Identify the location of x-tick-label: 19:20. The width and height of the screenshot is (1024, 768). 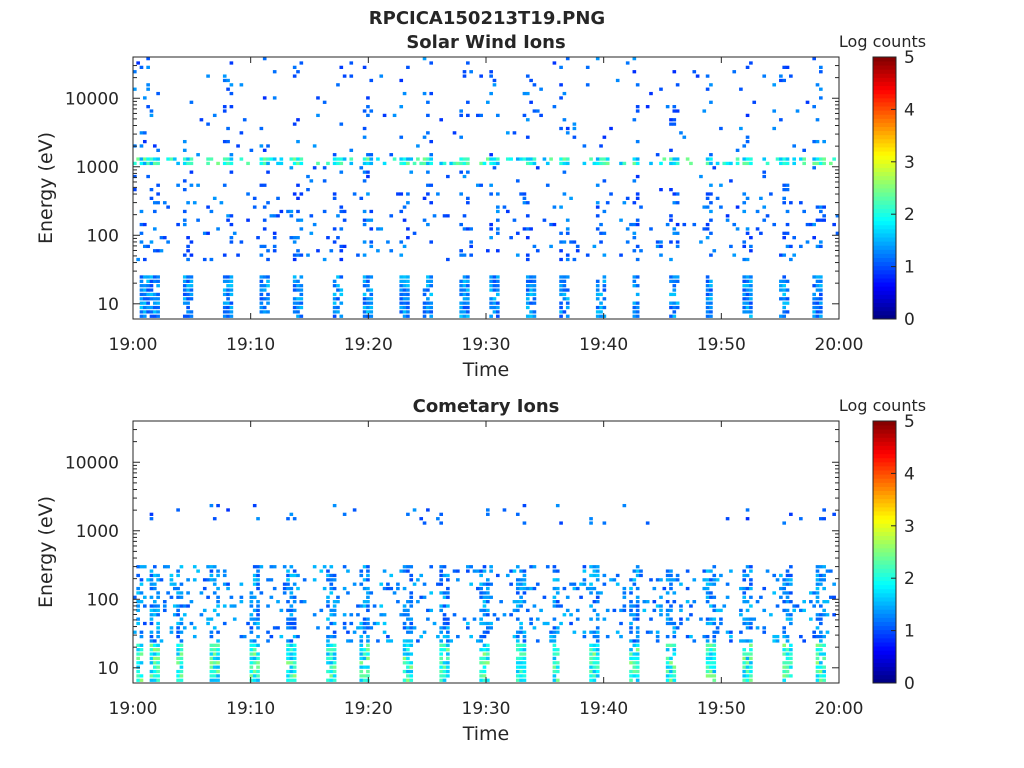
(368, 709).